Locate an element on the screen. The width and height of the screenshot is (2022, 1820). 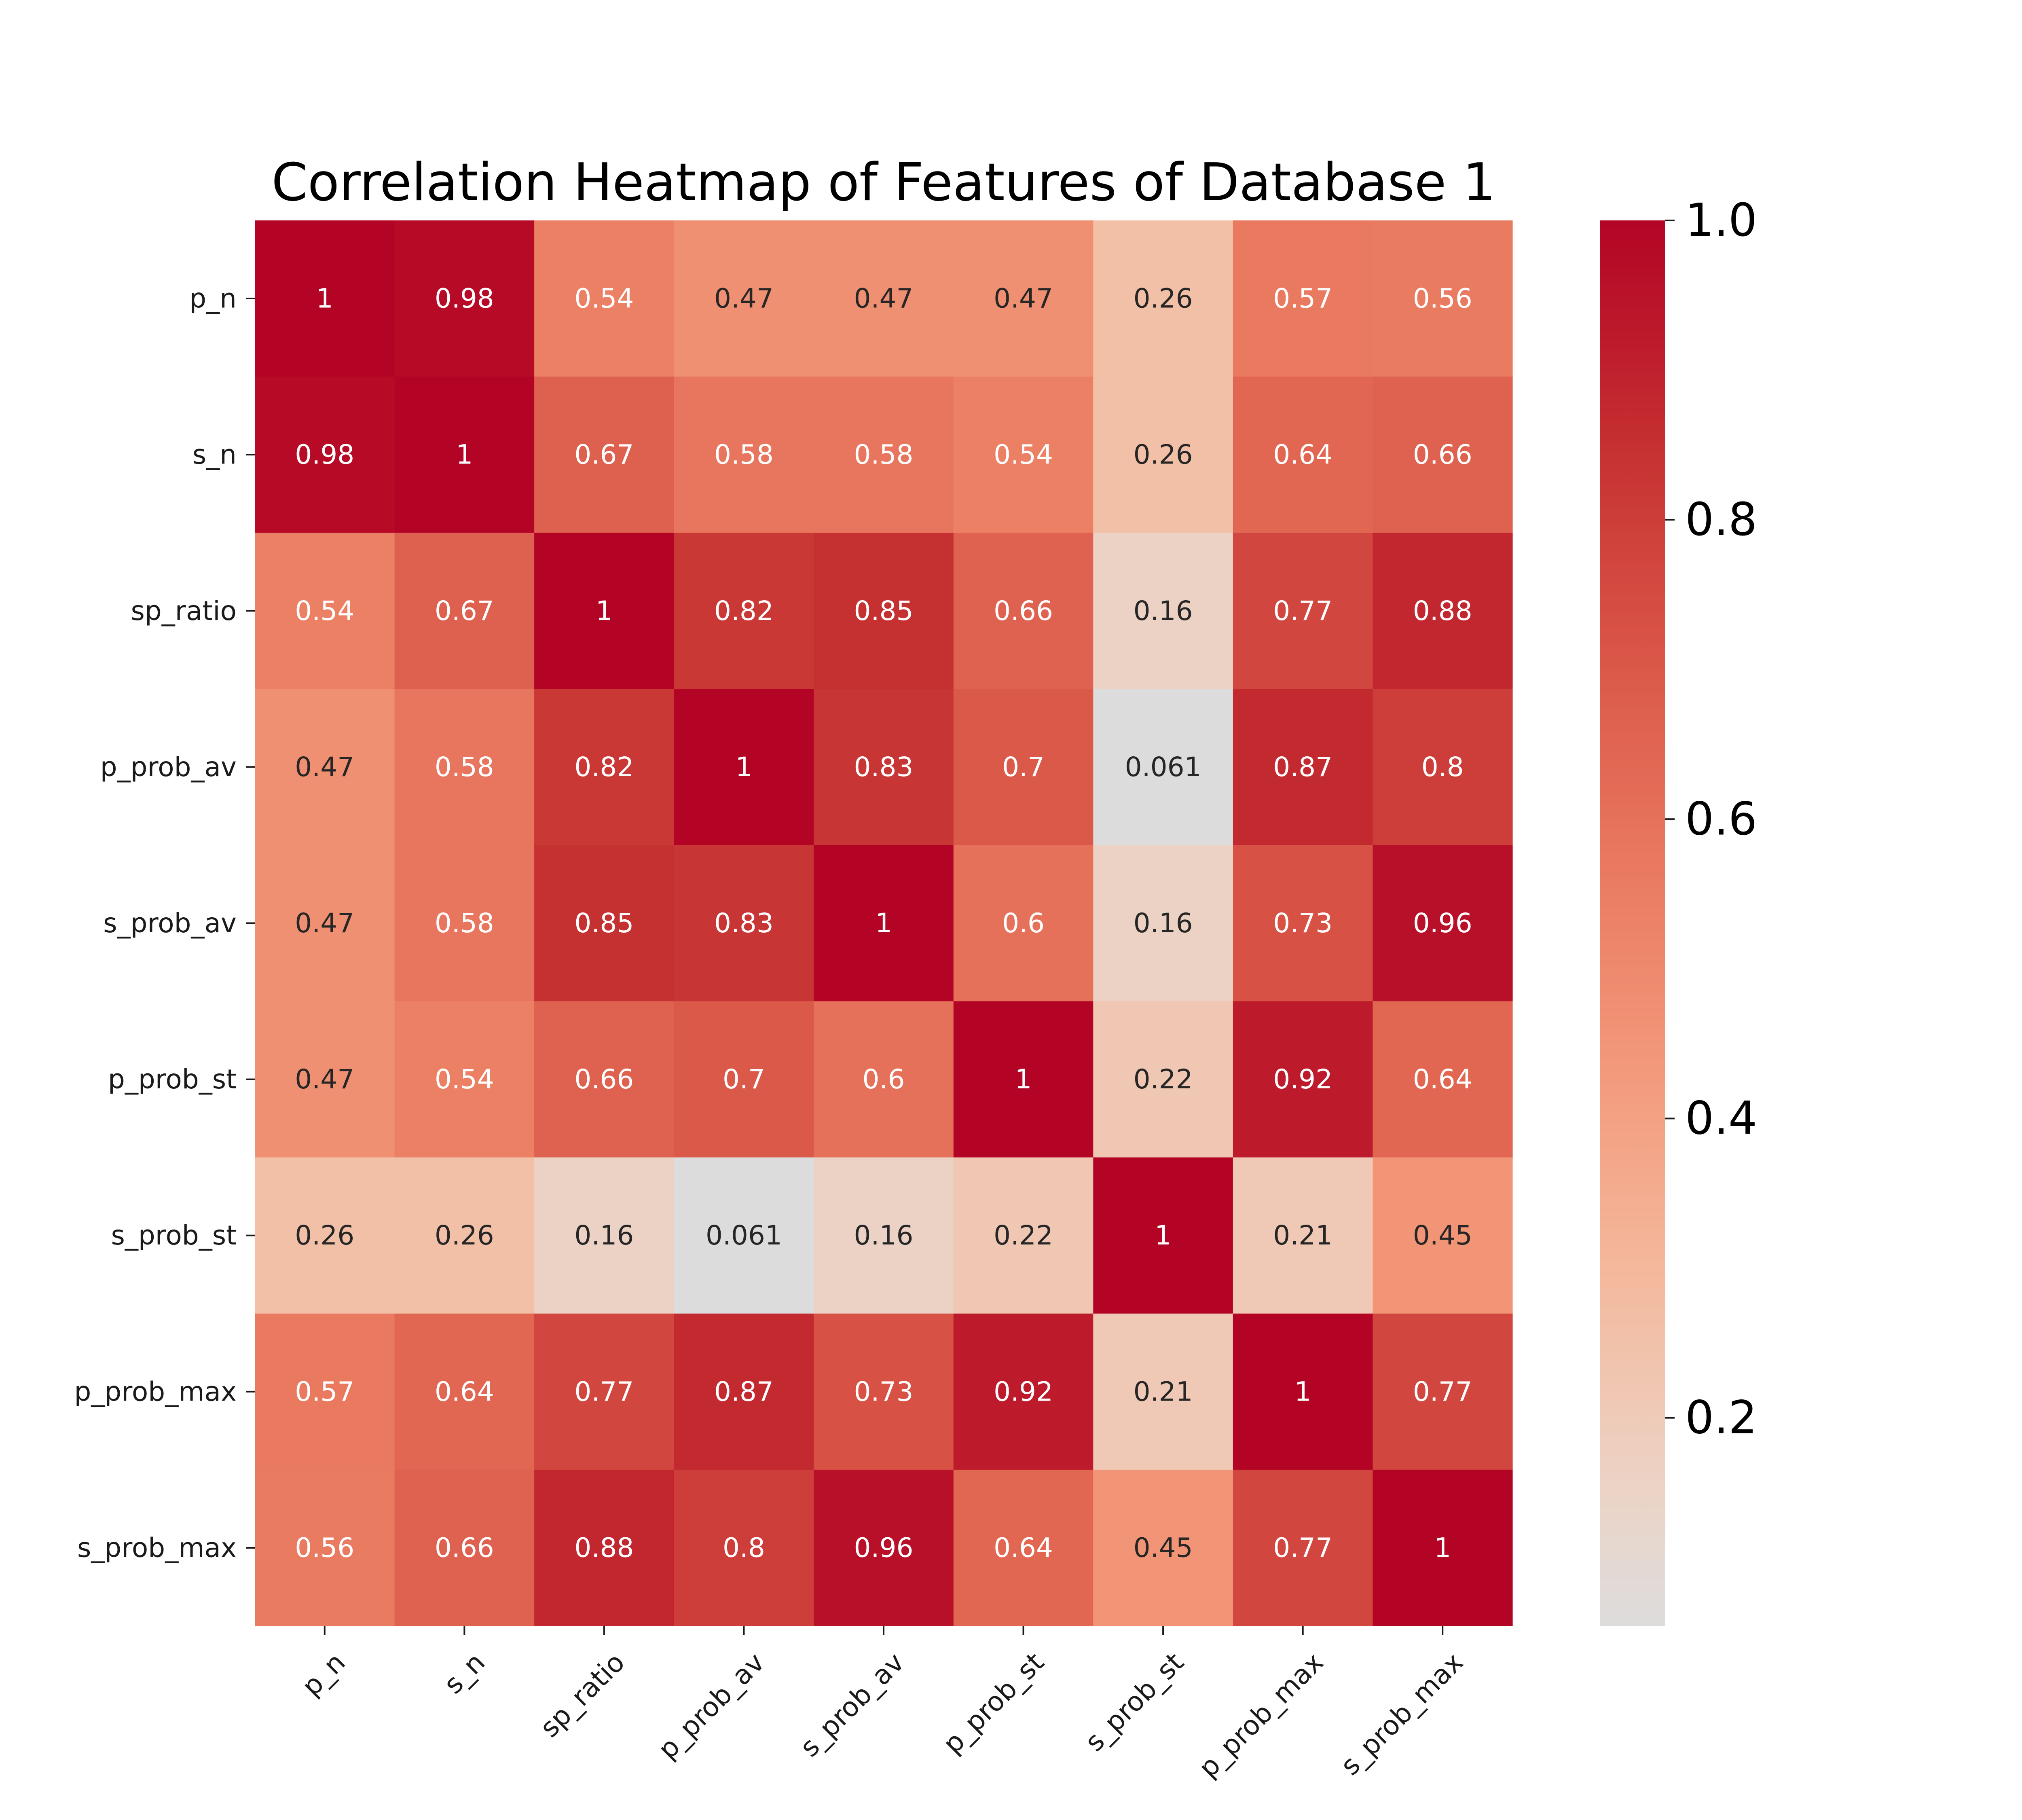
heatmap-cell-p_prob_max-p_prob_av is located at coordinates (744, 1391).